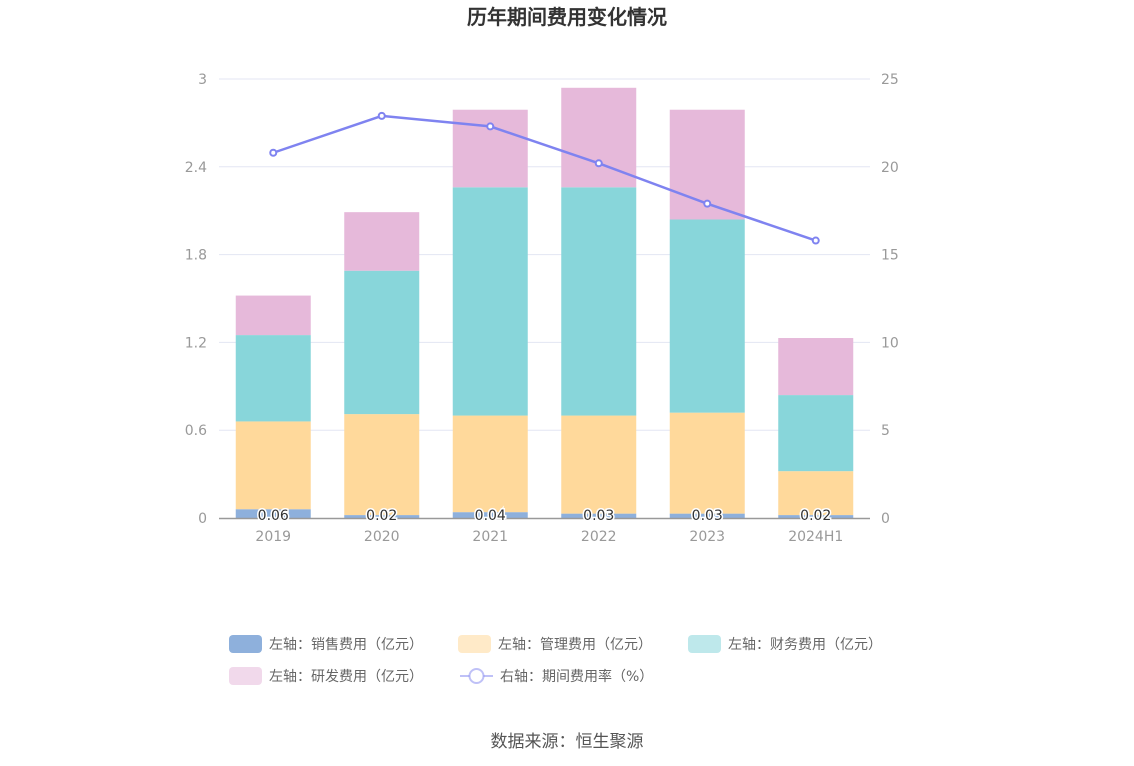 This screenshot has width=1134, height=766. Describe the element at coordinates (707, 537) in the screenshot. I see `x-tick-label: 2023` at that location.